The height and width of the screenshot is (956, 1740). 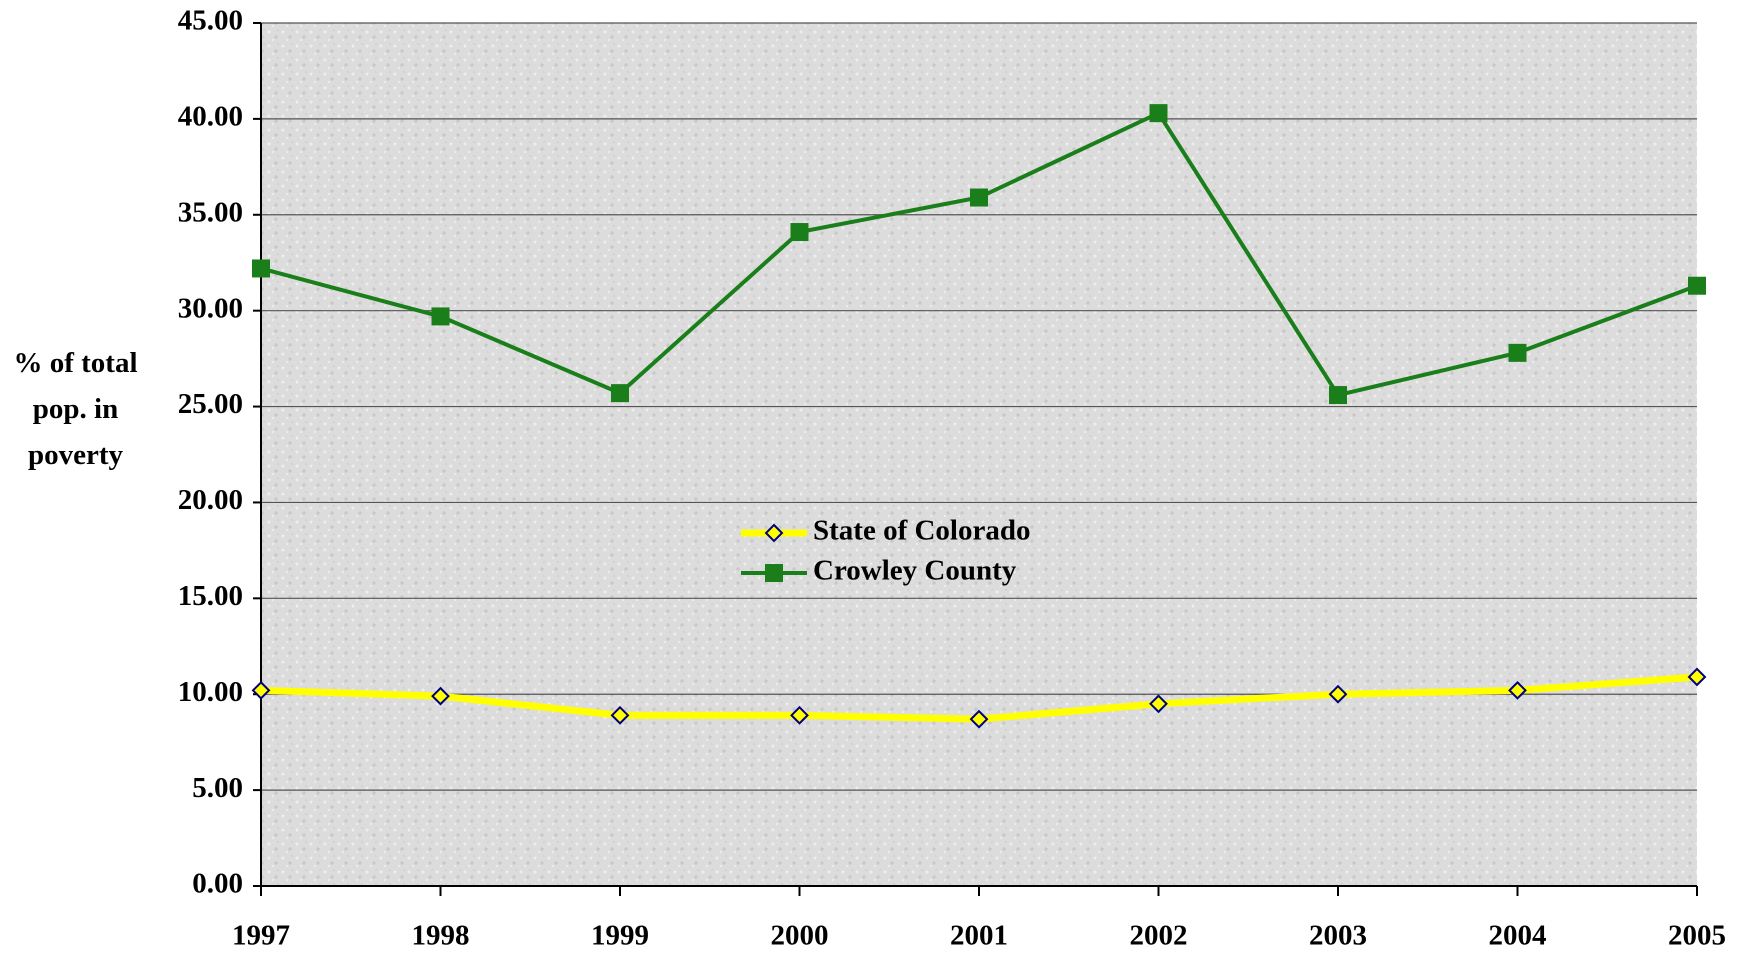 I want to click on x-tick-label: 2000, so click(x=800, y=936).